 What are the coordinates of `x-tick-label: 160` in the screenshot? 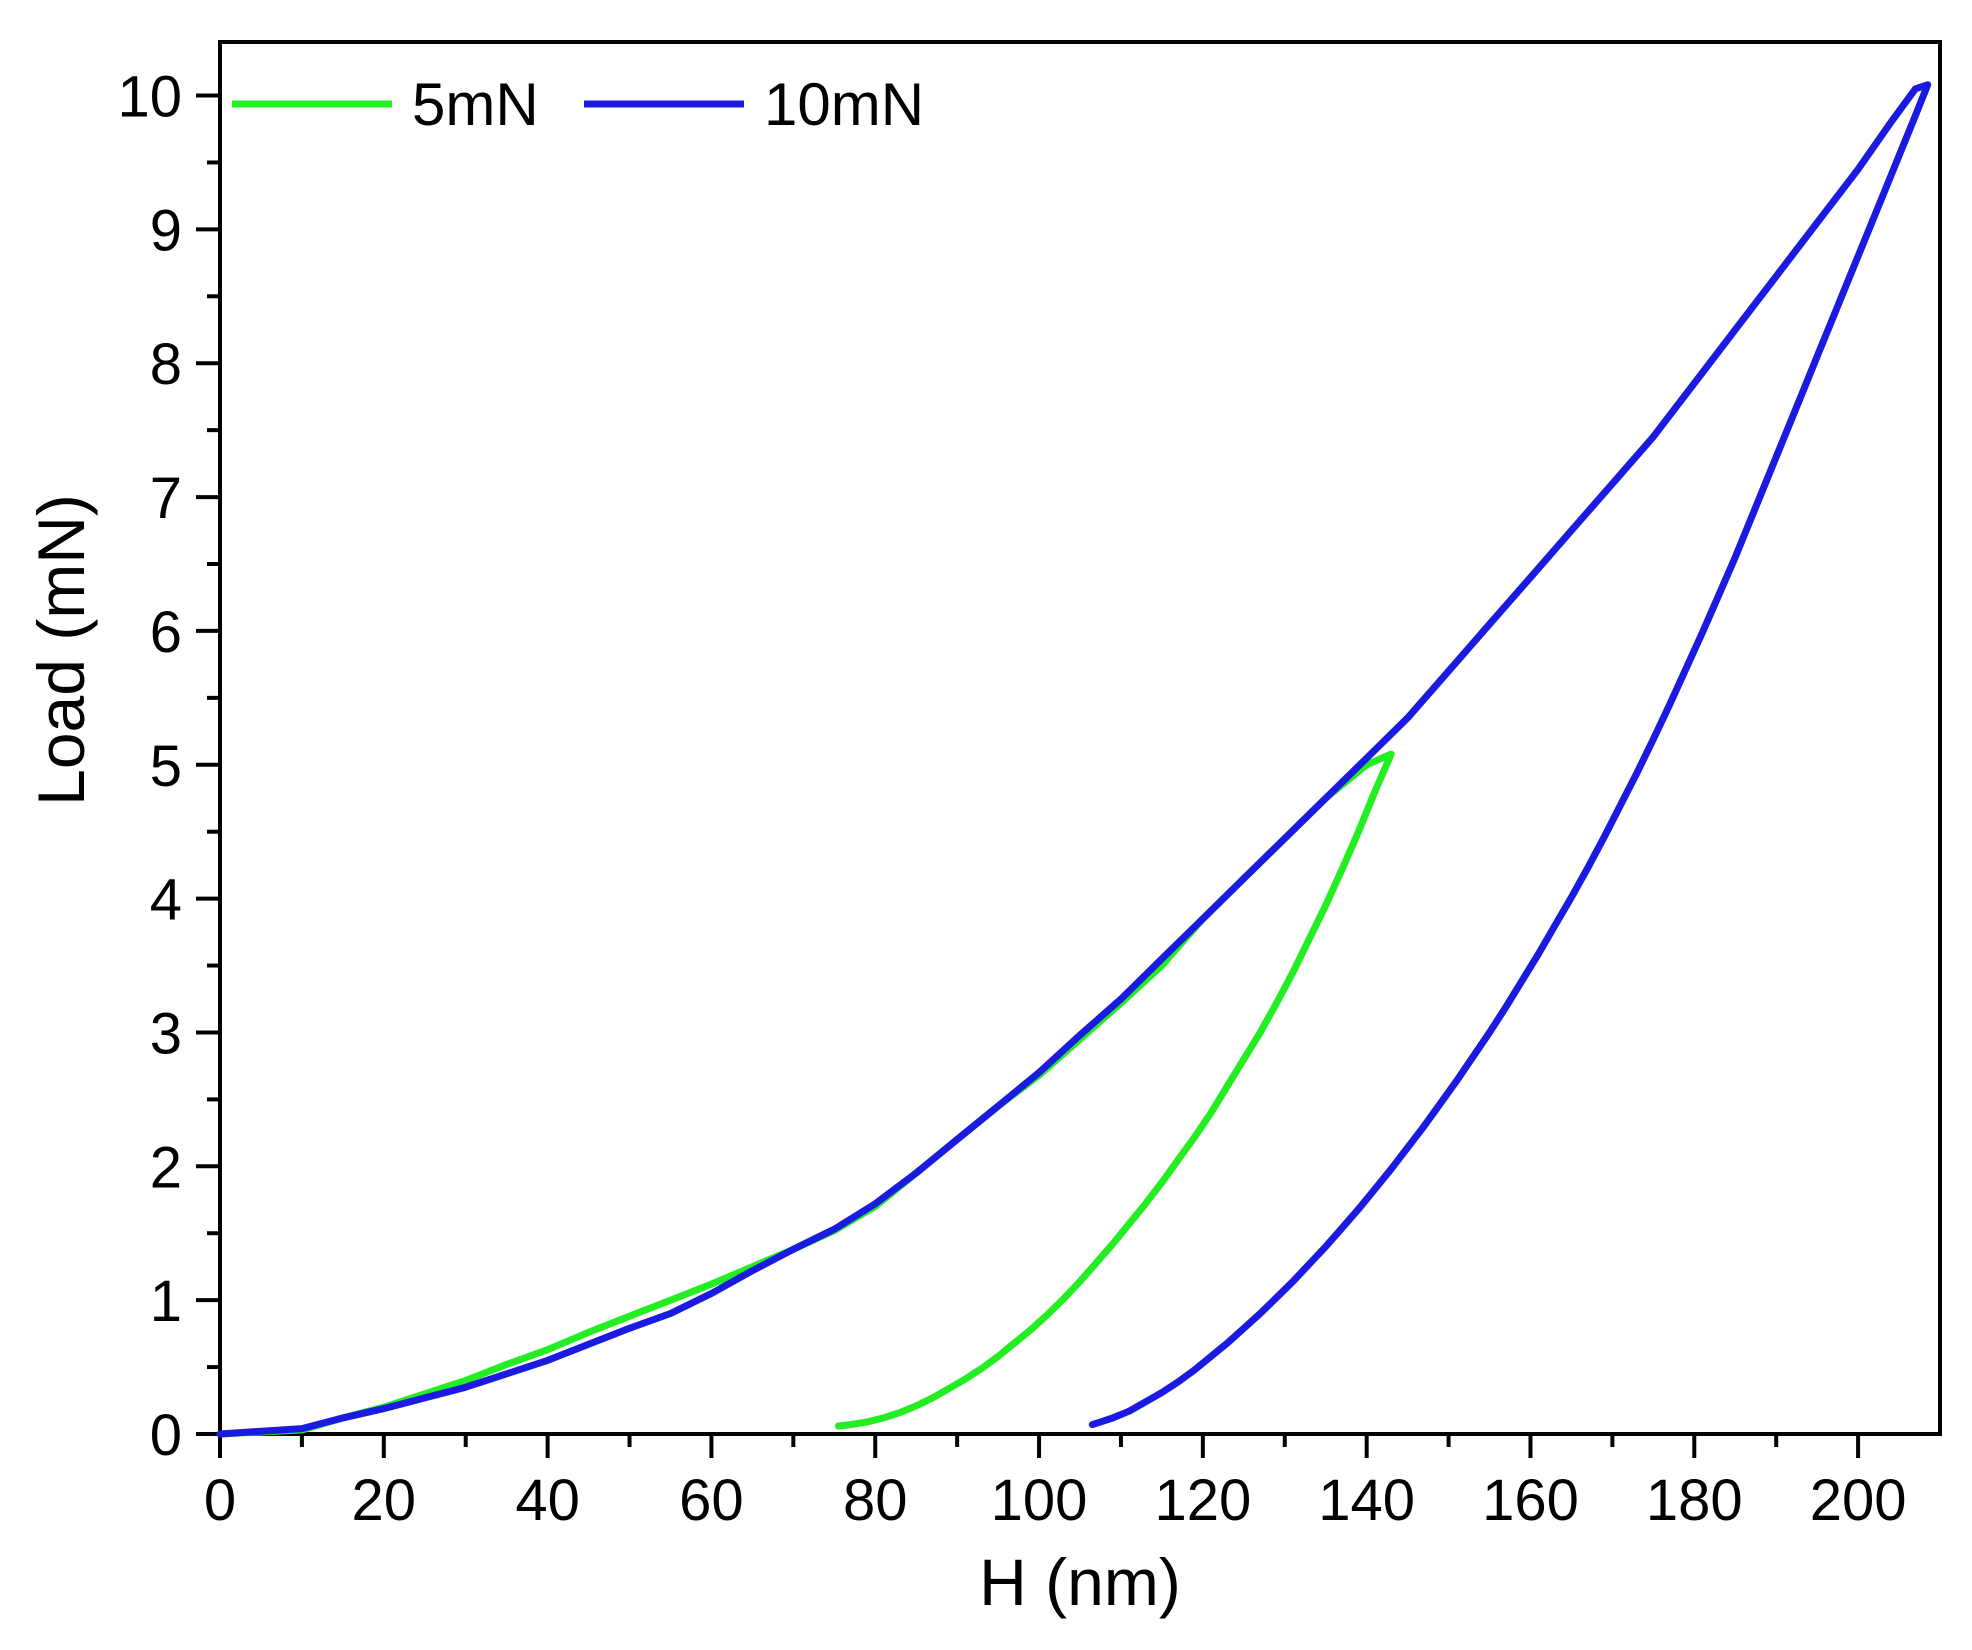 It's located at (1530, 1500).